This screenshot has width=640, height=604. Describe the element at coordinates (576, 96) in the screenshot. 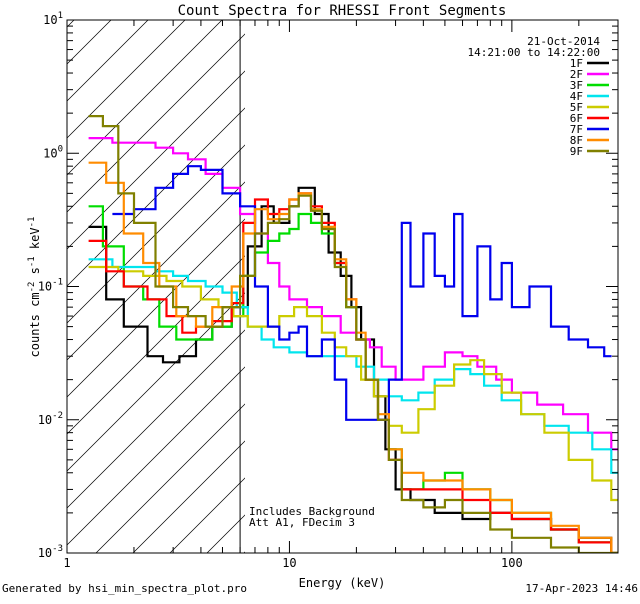

I see `legend-label-4f: 4F` at that location.